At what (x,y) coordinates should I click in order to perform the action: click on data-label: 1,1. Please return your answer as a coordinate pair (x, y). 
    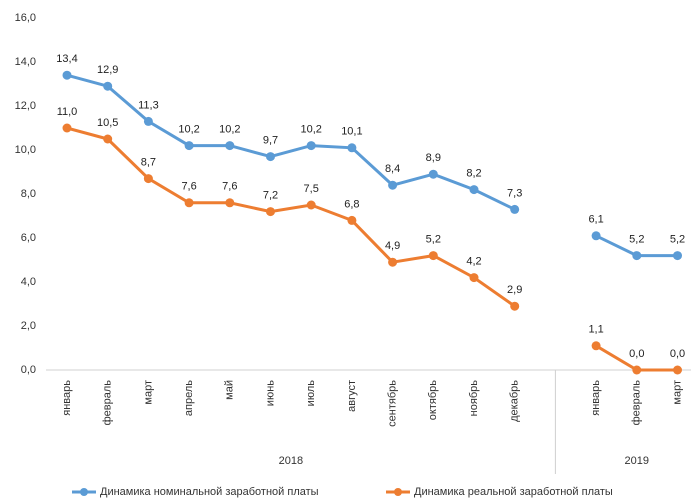
    Looking at the image, I should click on (595, 330).